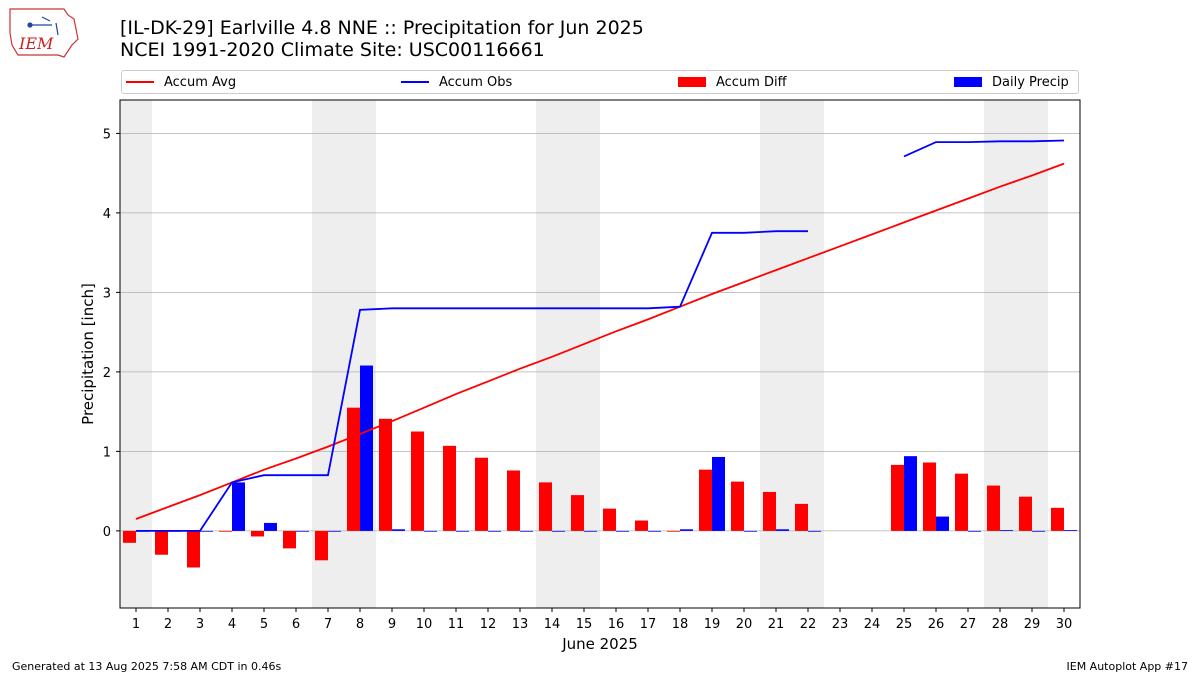 The width and height of the screenshot is (1200, 675). What do you see at coordinates (44, 33) in the screenshot?
I see `iem-logo: IEM` at bounding box center [44, 33].